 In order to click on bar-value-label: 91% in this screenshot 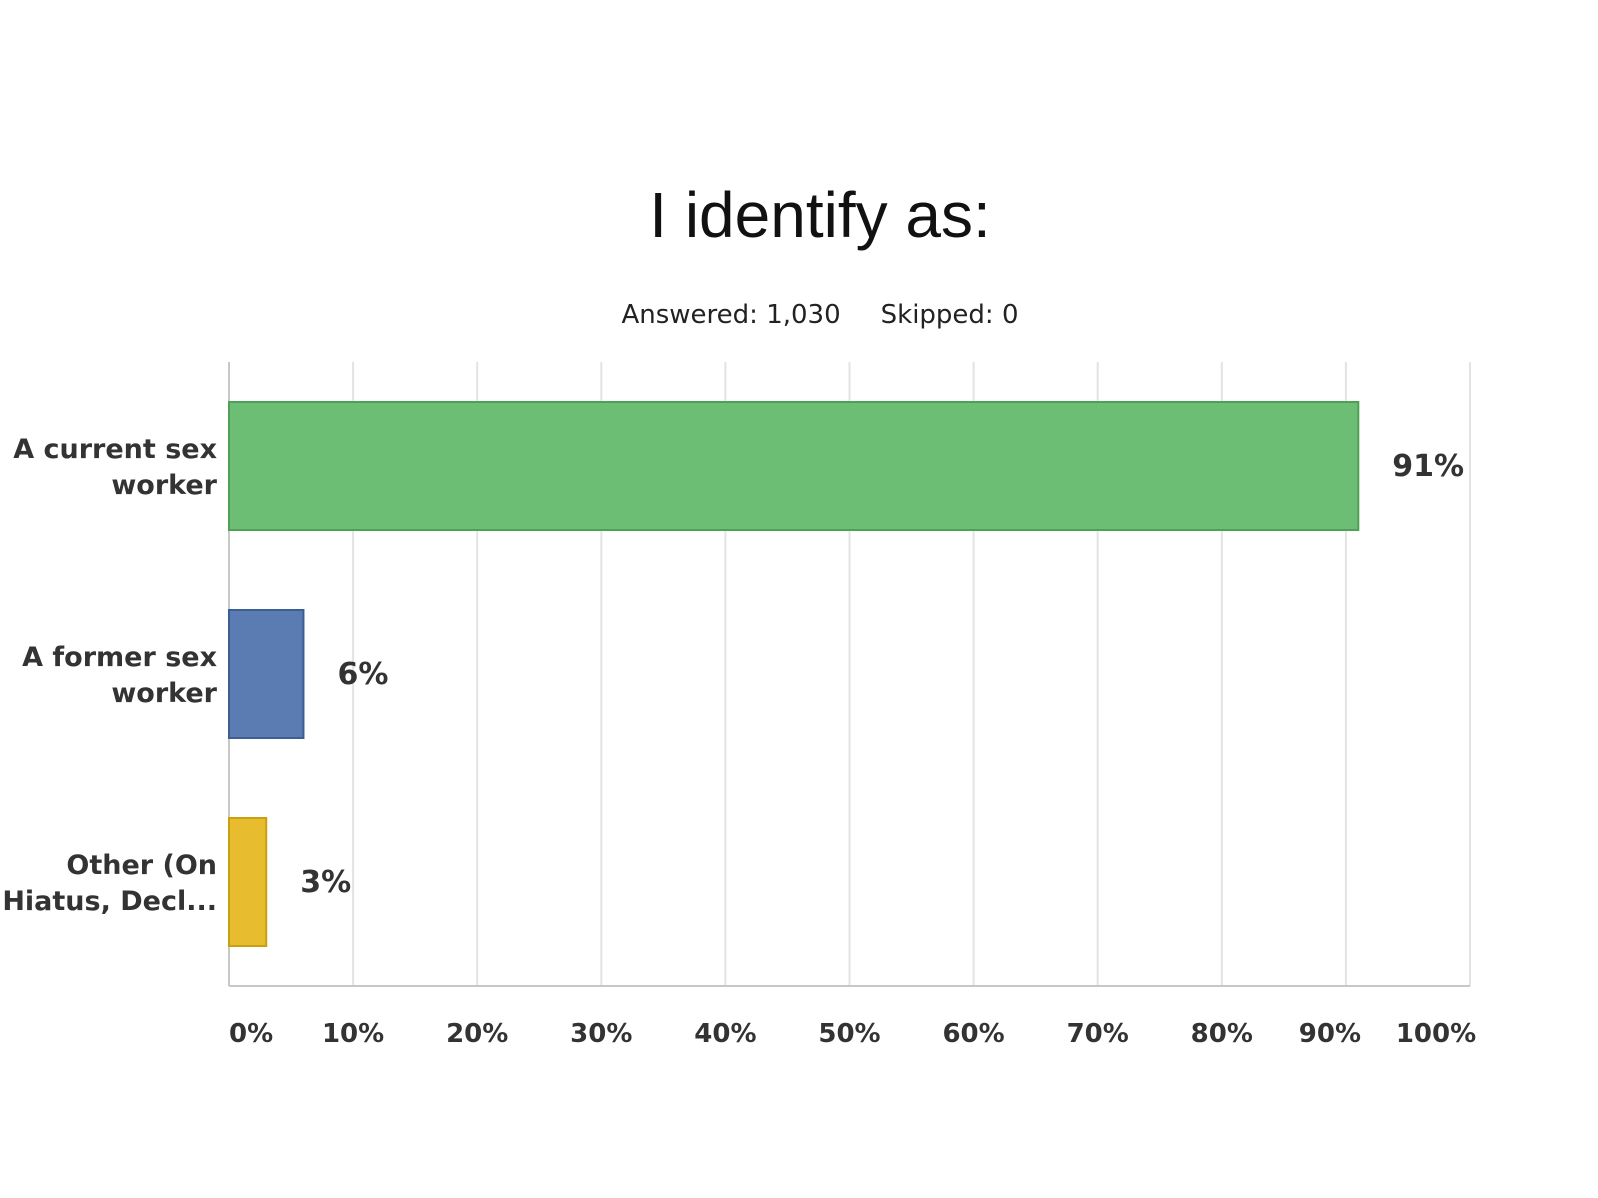, I will do `click(1428, 466)`.